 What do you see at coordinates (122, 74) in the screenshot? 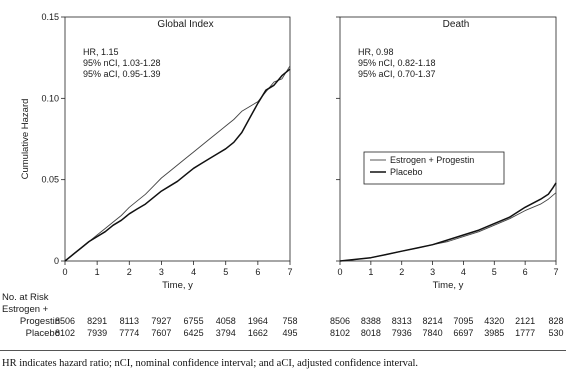
I see `annotation-line: 95% aCI, 0.95-1.39` at bounding box center [122, 74].